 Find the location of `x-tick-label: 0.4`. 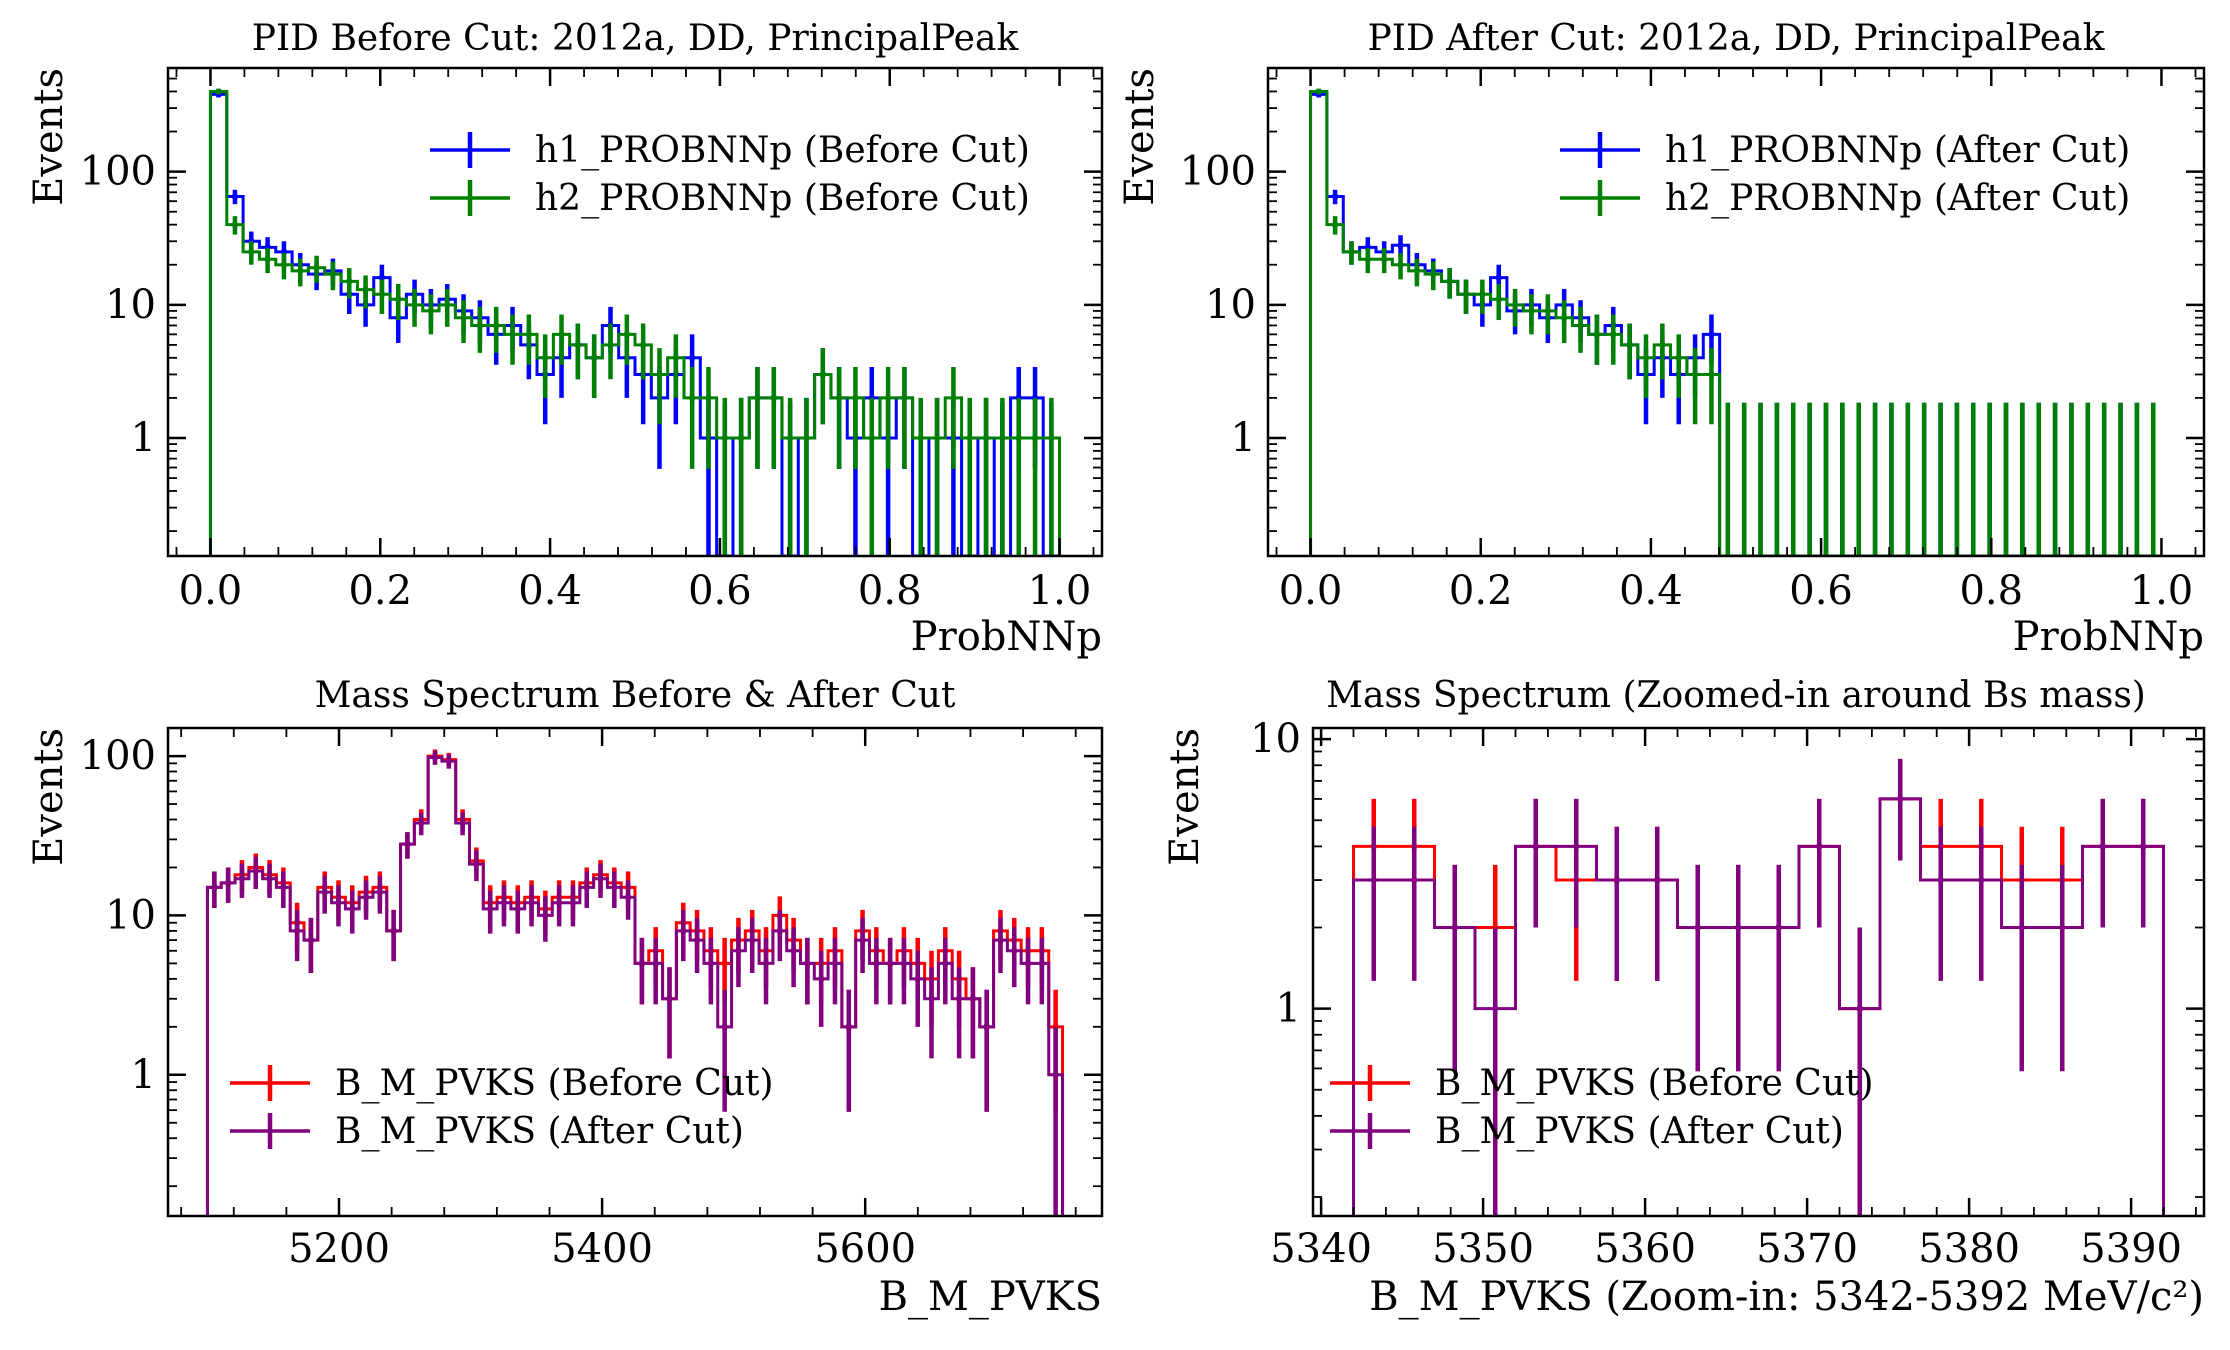

x-tick-label: 0.4 is located at coordinates (1651, 591).